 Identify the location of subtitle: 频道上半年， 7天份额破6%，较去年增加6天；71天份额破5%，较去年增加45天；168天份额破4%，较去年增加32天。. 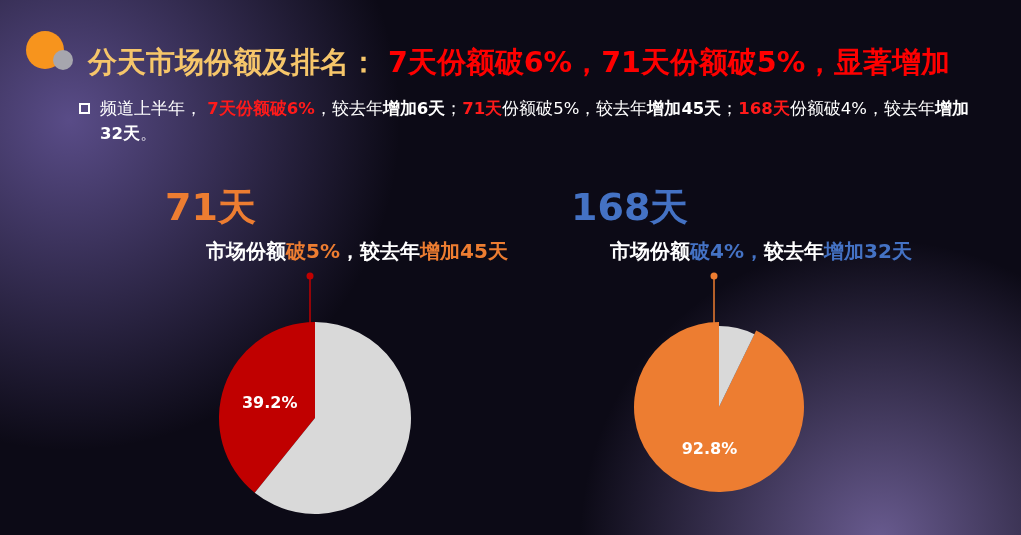
(535, 121).